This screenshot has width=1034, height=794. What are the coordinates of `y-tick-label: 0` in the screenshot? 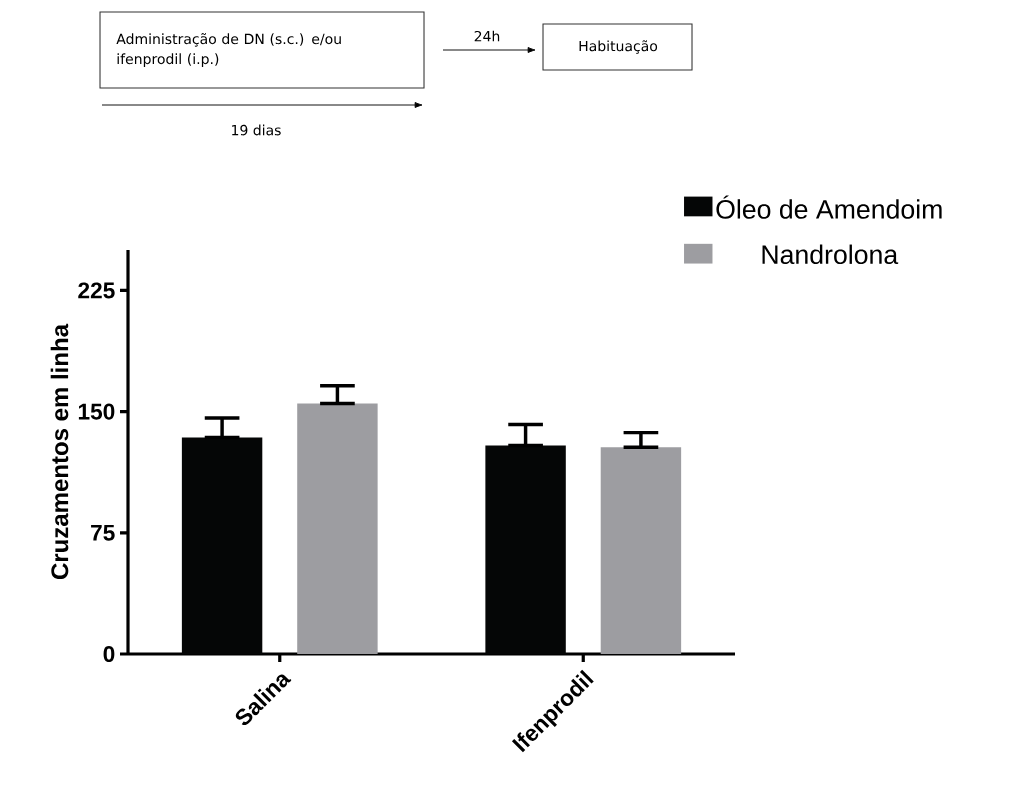 It's located at (109, 654).